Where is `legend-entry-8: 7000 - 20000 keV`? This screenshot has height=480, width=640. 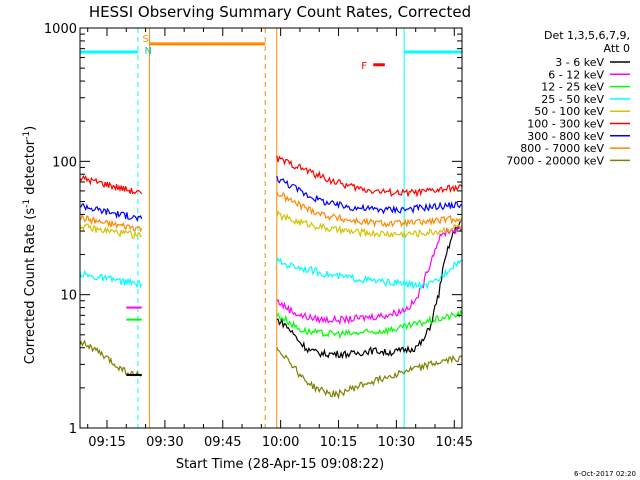 legend-entry-8: 7000 - 20000 keV is located at coordinates (555, 160).